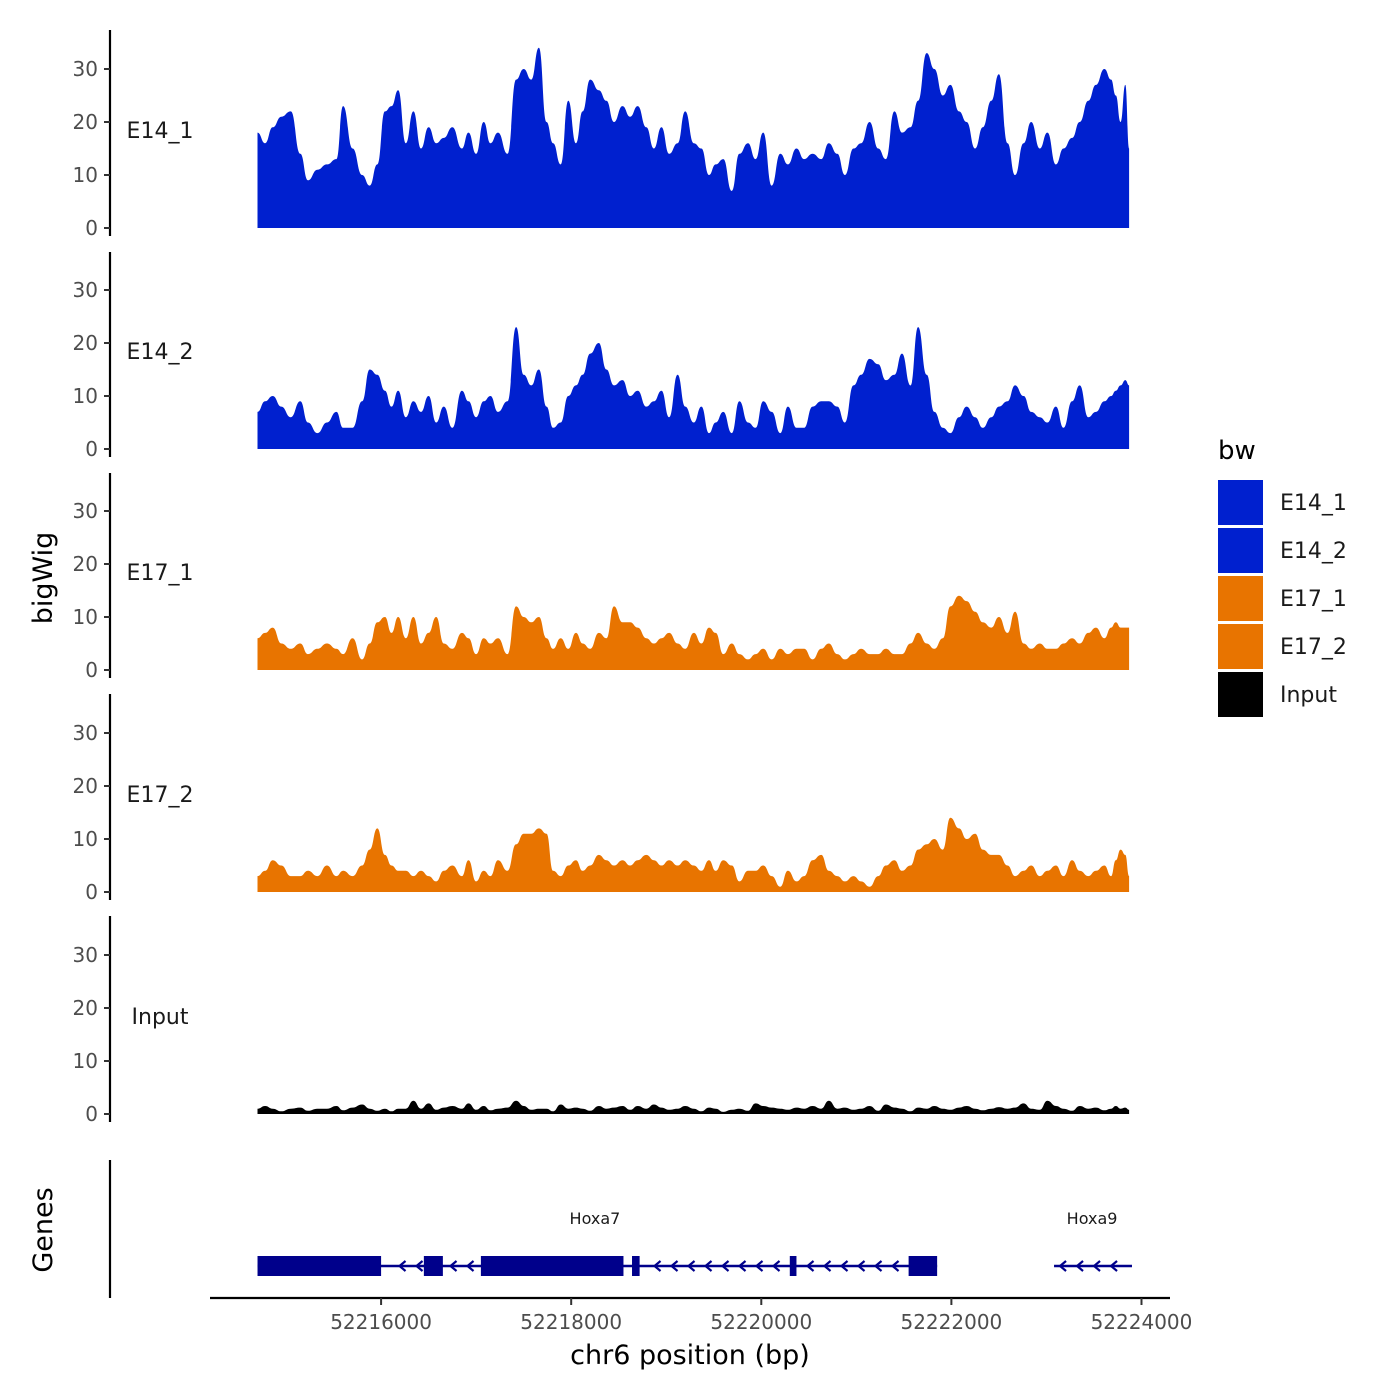 Image resolution: width=1400 pixels, height=1400 pixels. I want to click on gene-track: Hoxa7 Hoxa9, so click(620, 1229).